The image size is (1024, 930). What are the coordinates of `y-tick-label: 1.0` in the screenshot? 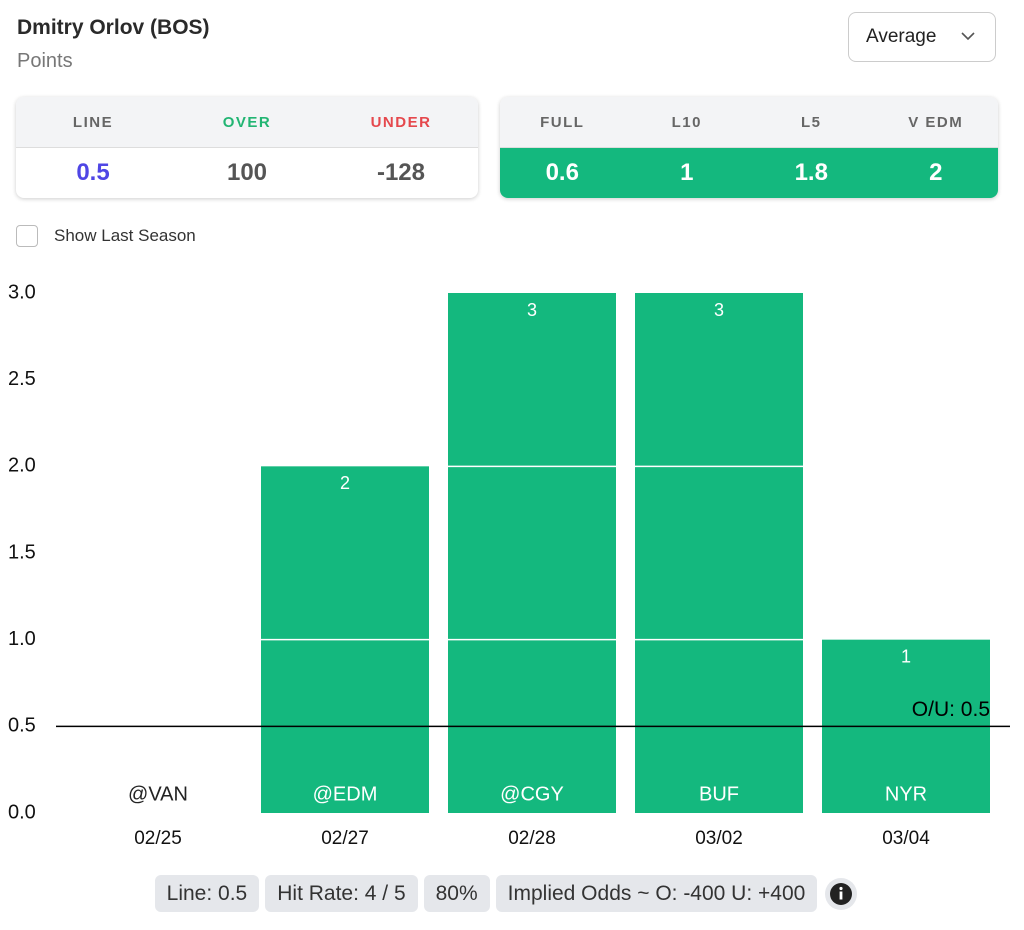 It's located at (22, 639).